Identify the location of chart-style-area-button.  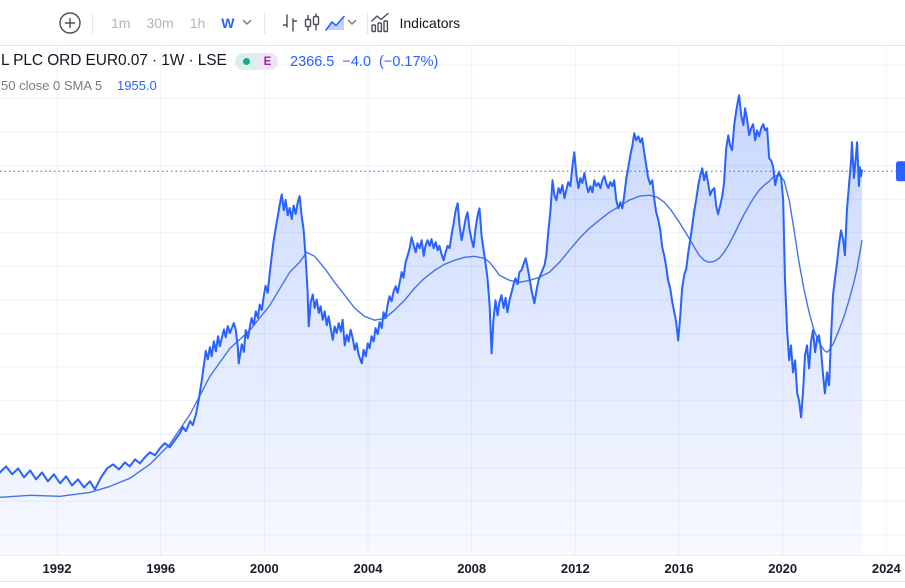
(335, 23).